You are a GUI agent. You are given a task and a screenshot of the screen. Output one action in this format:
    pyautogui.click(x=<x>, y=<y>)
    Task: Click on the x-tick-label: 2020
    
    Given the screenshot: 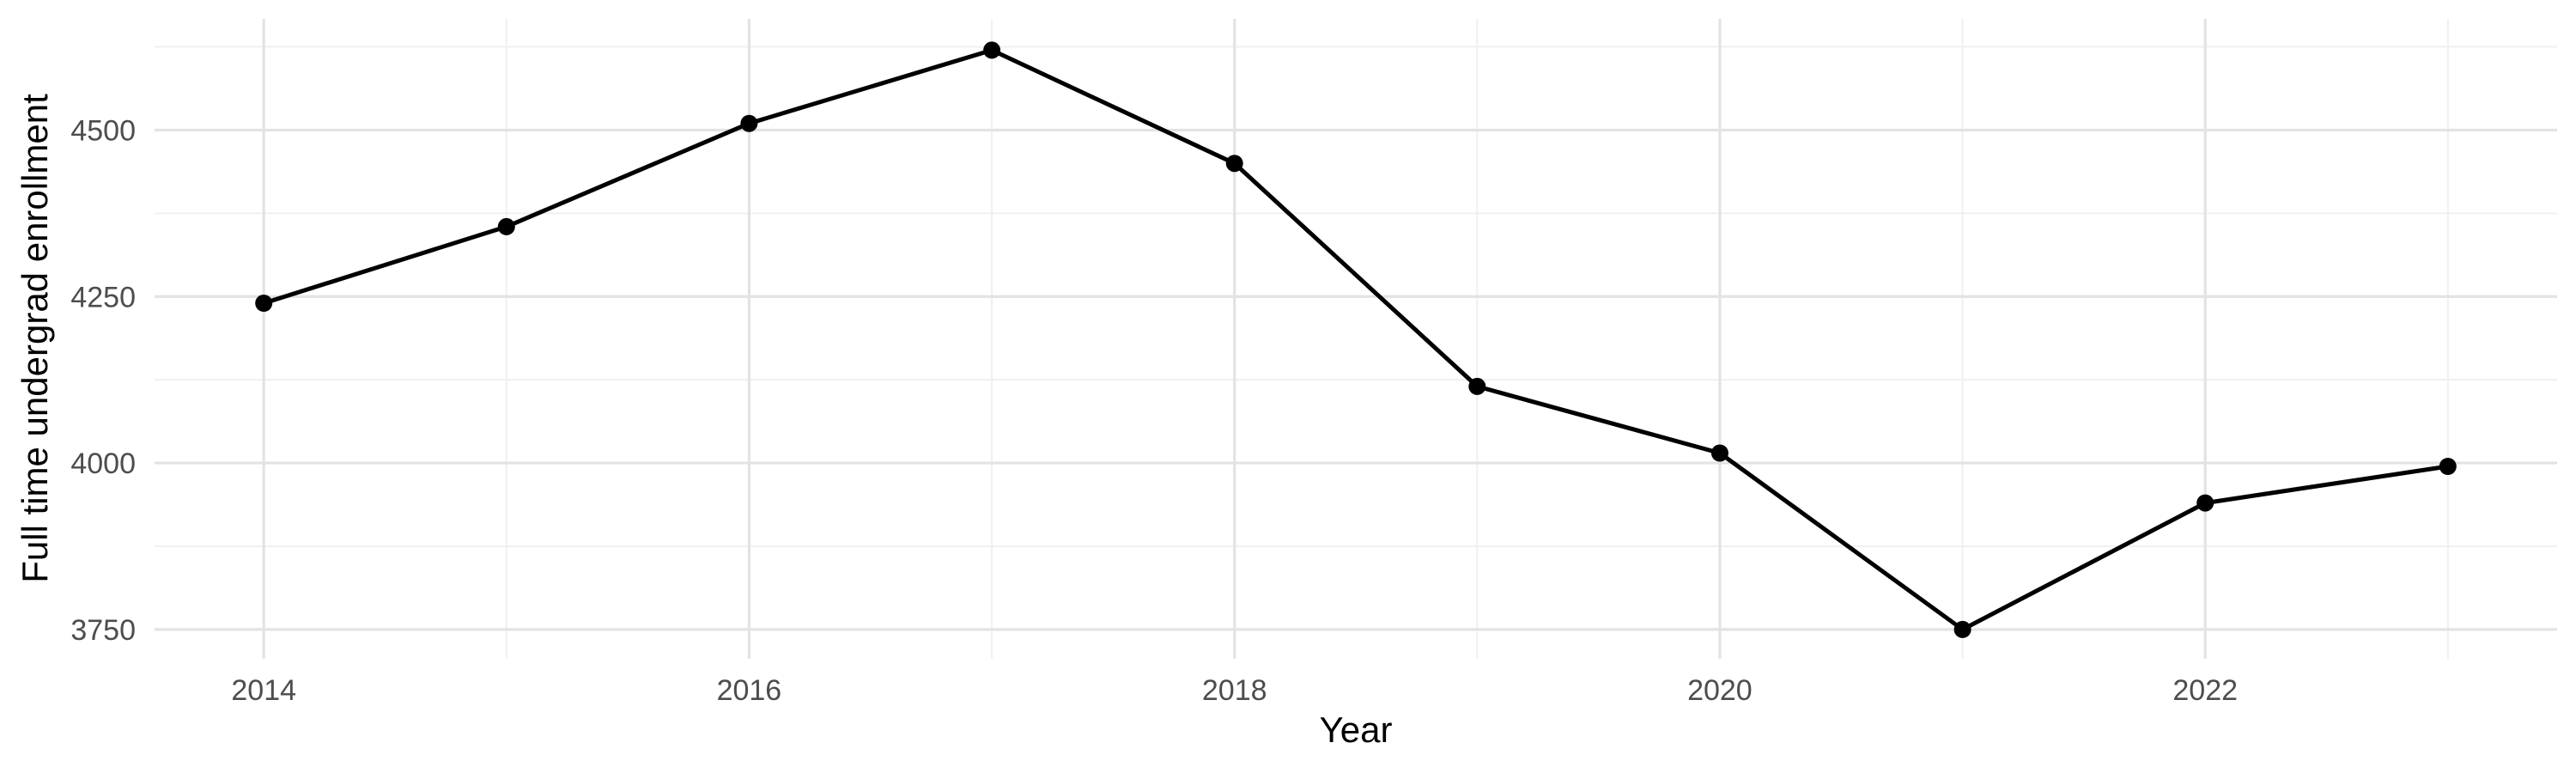 What is the action you would take?
    pyautogui.click(x=1720, y=690)
    